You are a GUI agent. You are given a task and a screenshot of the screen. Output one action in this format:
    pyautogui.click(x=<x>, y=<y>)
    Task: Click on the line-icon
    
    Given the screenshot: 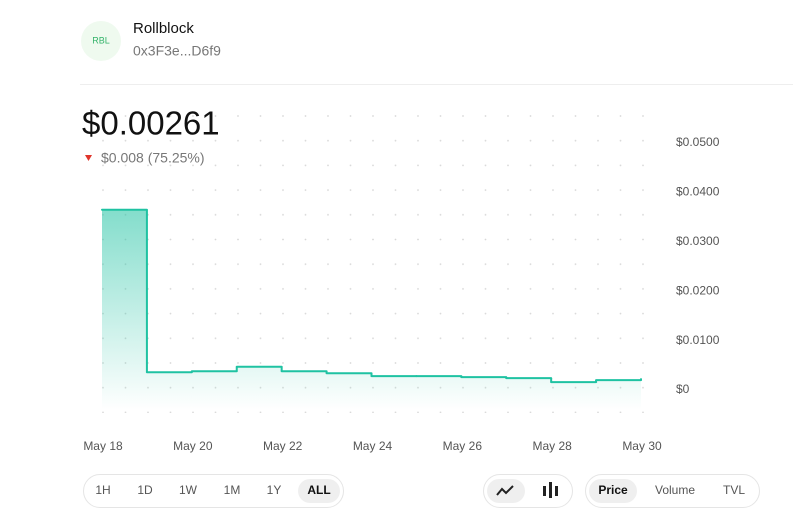 What is the action you would take?
    pyautogui.click(x=505, y=490)
    